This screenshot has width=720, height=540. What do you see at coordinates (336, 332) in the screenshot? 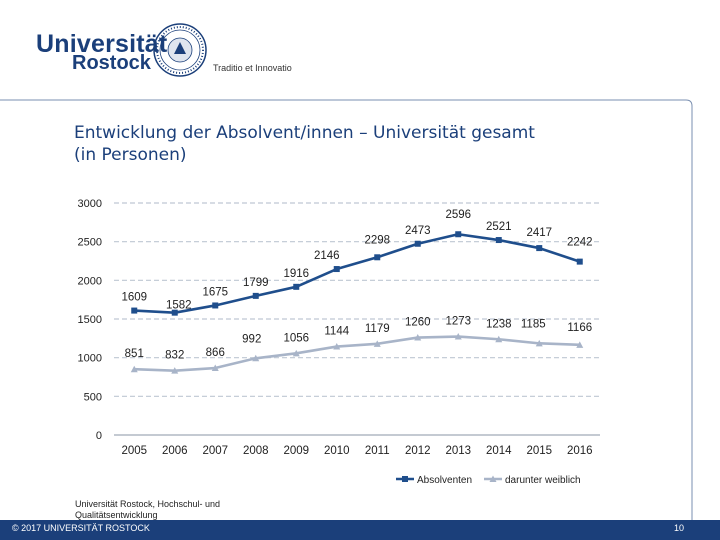
I see `data-label: 1144` at bounding box center [336, 332].